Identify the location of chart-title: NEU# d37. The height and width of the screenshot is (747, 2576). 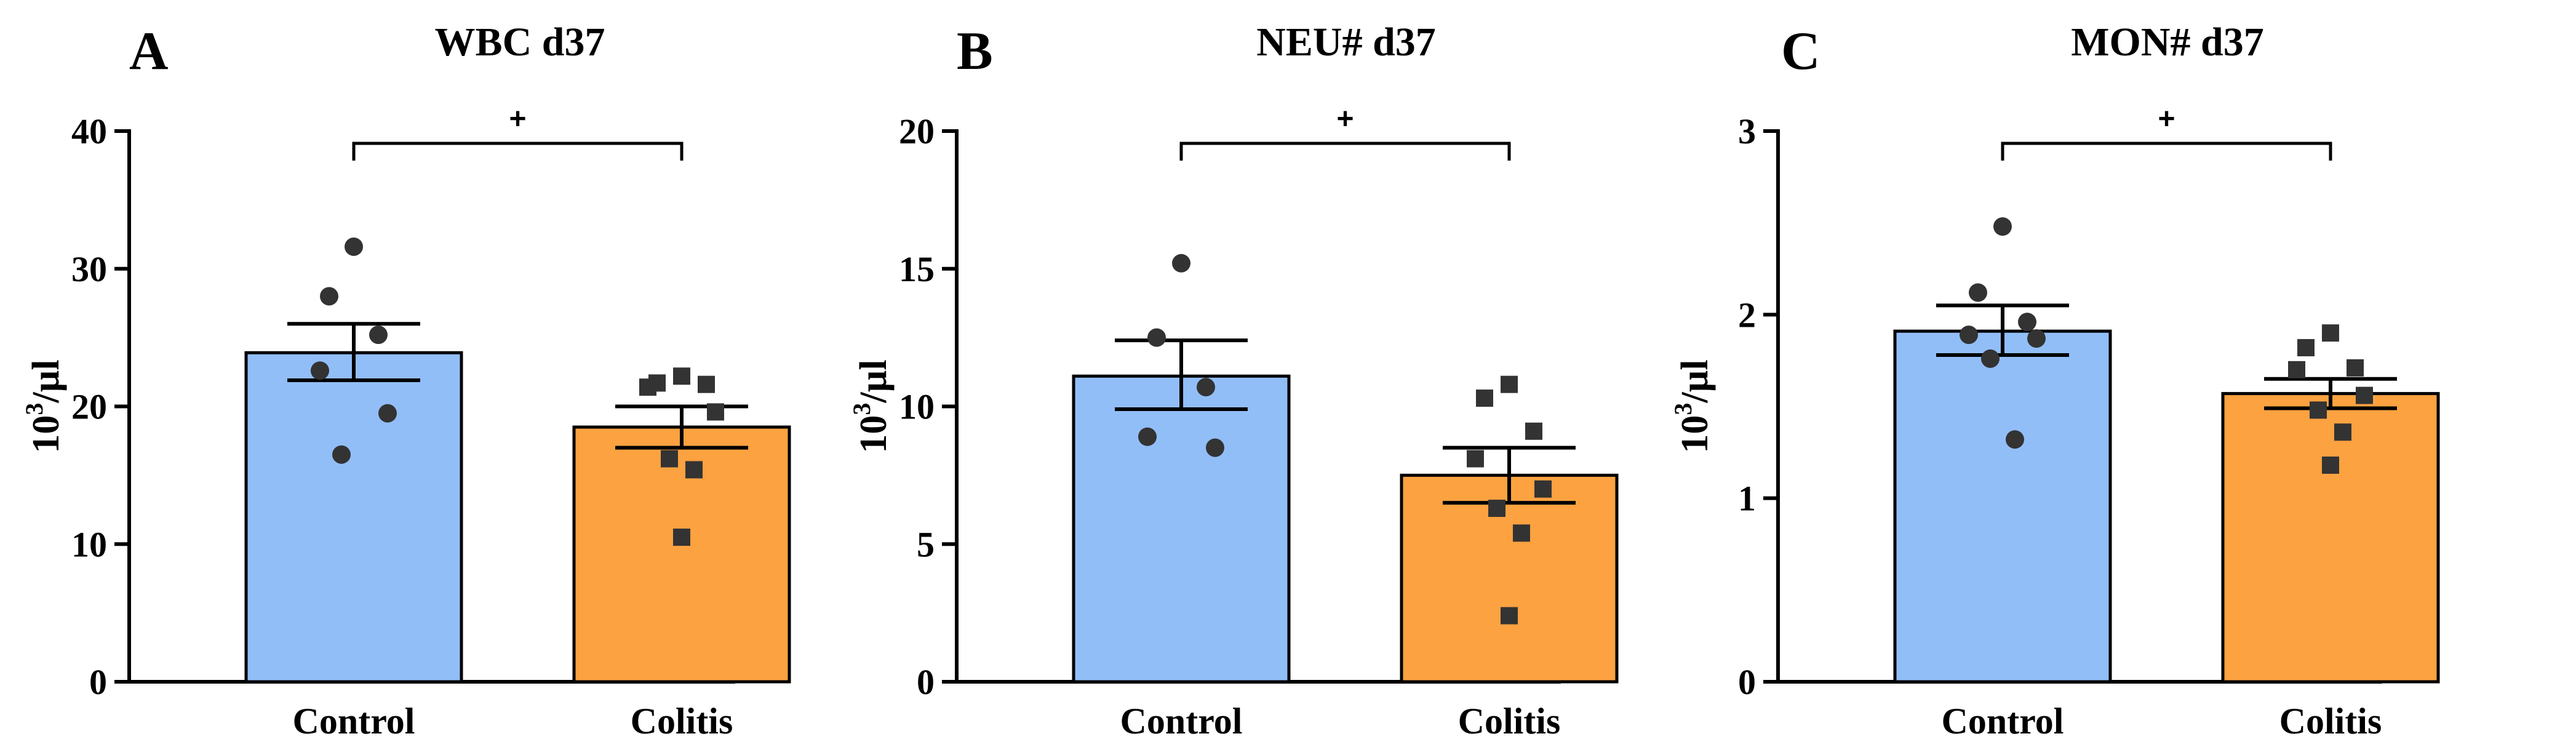
(1346, 42).